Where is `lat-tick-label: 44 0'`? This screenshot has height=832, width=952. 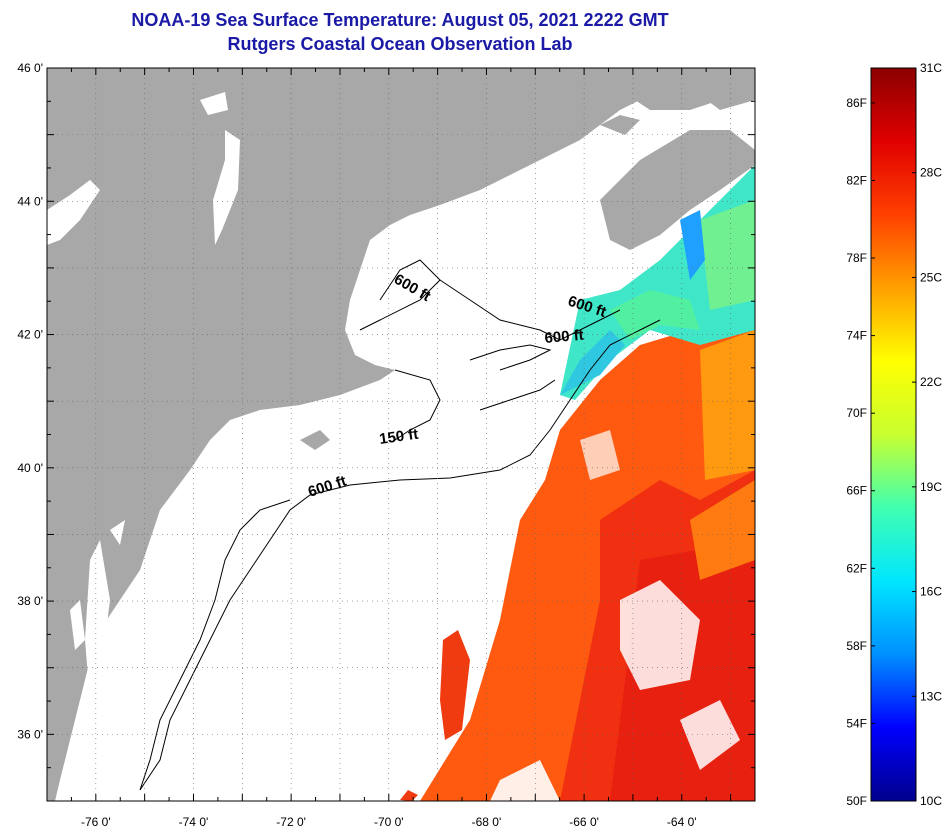
lat-tick-label: 44 0' is located at coordinates (30, 201).